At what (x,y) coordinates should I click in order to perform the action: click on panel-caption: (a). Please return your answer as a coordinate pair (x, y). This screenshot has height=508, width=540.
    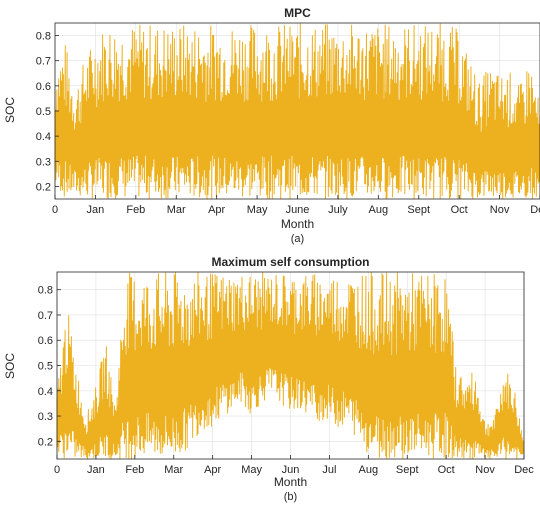
    Looking at the image, I should click on (297, 239).